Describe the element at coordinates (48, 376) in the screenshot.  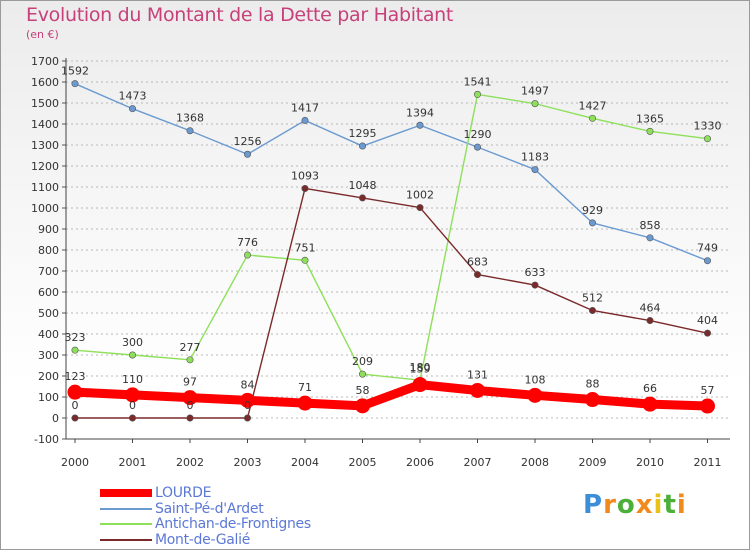
I see `y-tick-label: 200` at that location.